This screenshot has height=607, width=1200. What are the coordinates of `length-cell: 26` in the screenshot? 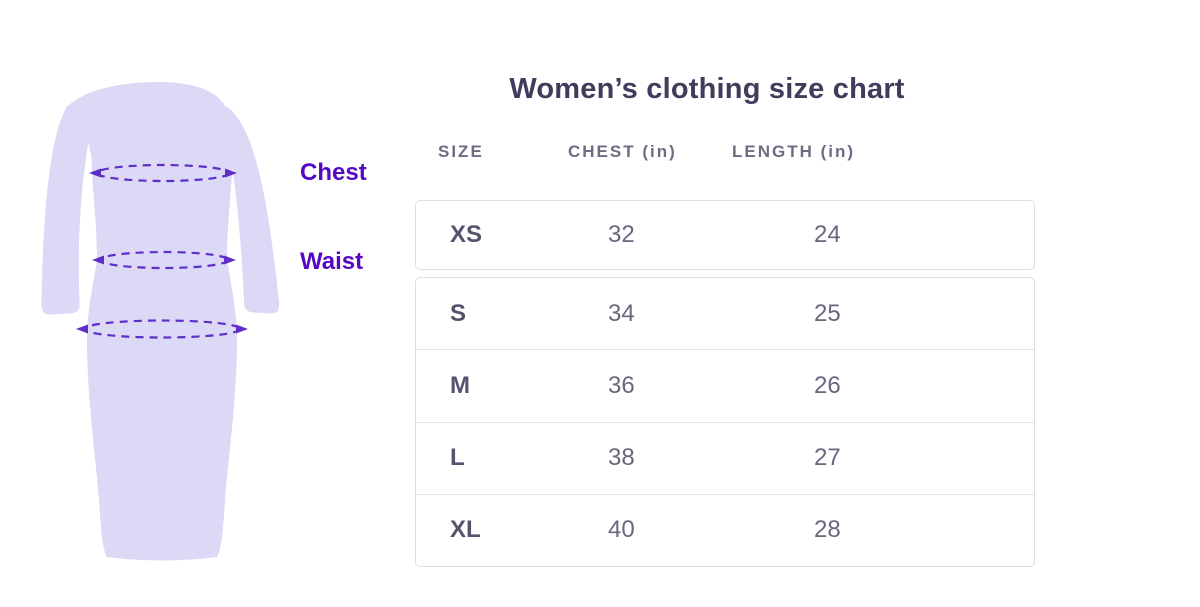 It's located at (827, 385).